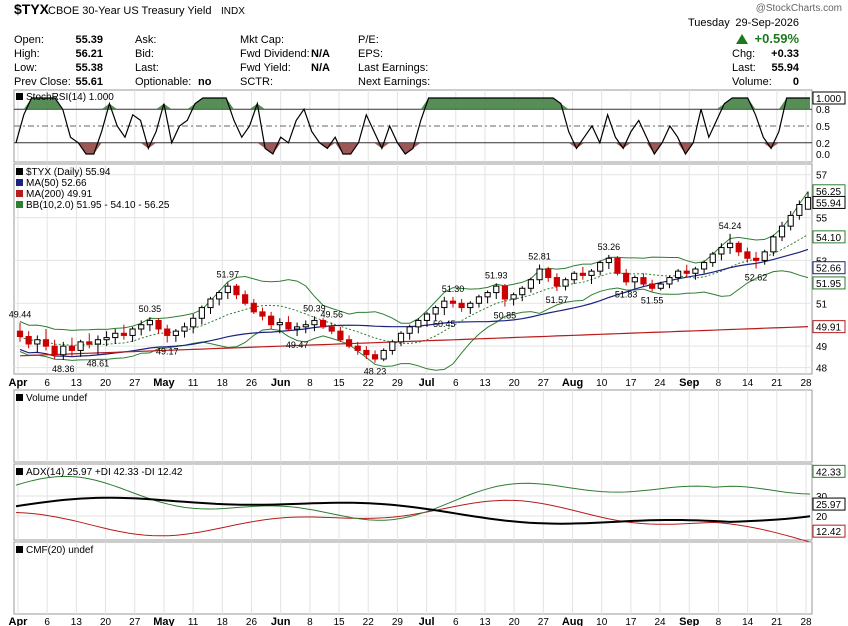 This screenshot has height=626, width=848. What do you see at coordinates (652, 301) in the screenshot?
I see `price-annotation: 51.55` at bounding box center [652, 301].